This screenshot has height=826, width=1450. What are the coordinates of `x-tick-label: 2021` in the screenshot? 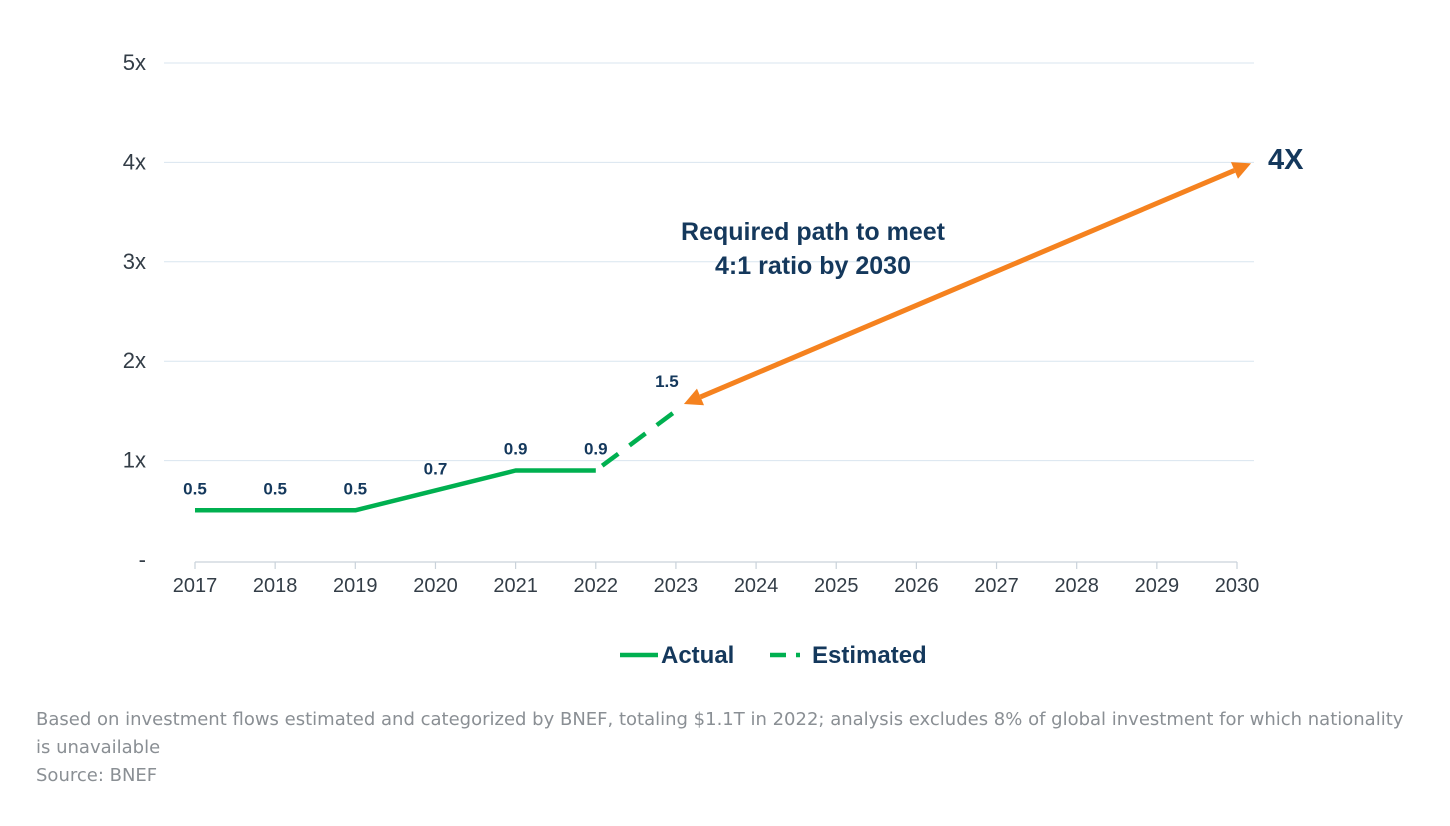 It's located at (515, 586).